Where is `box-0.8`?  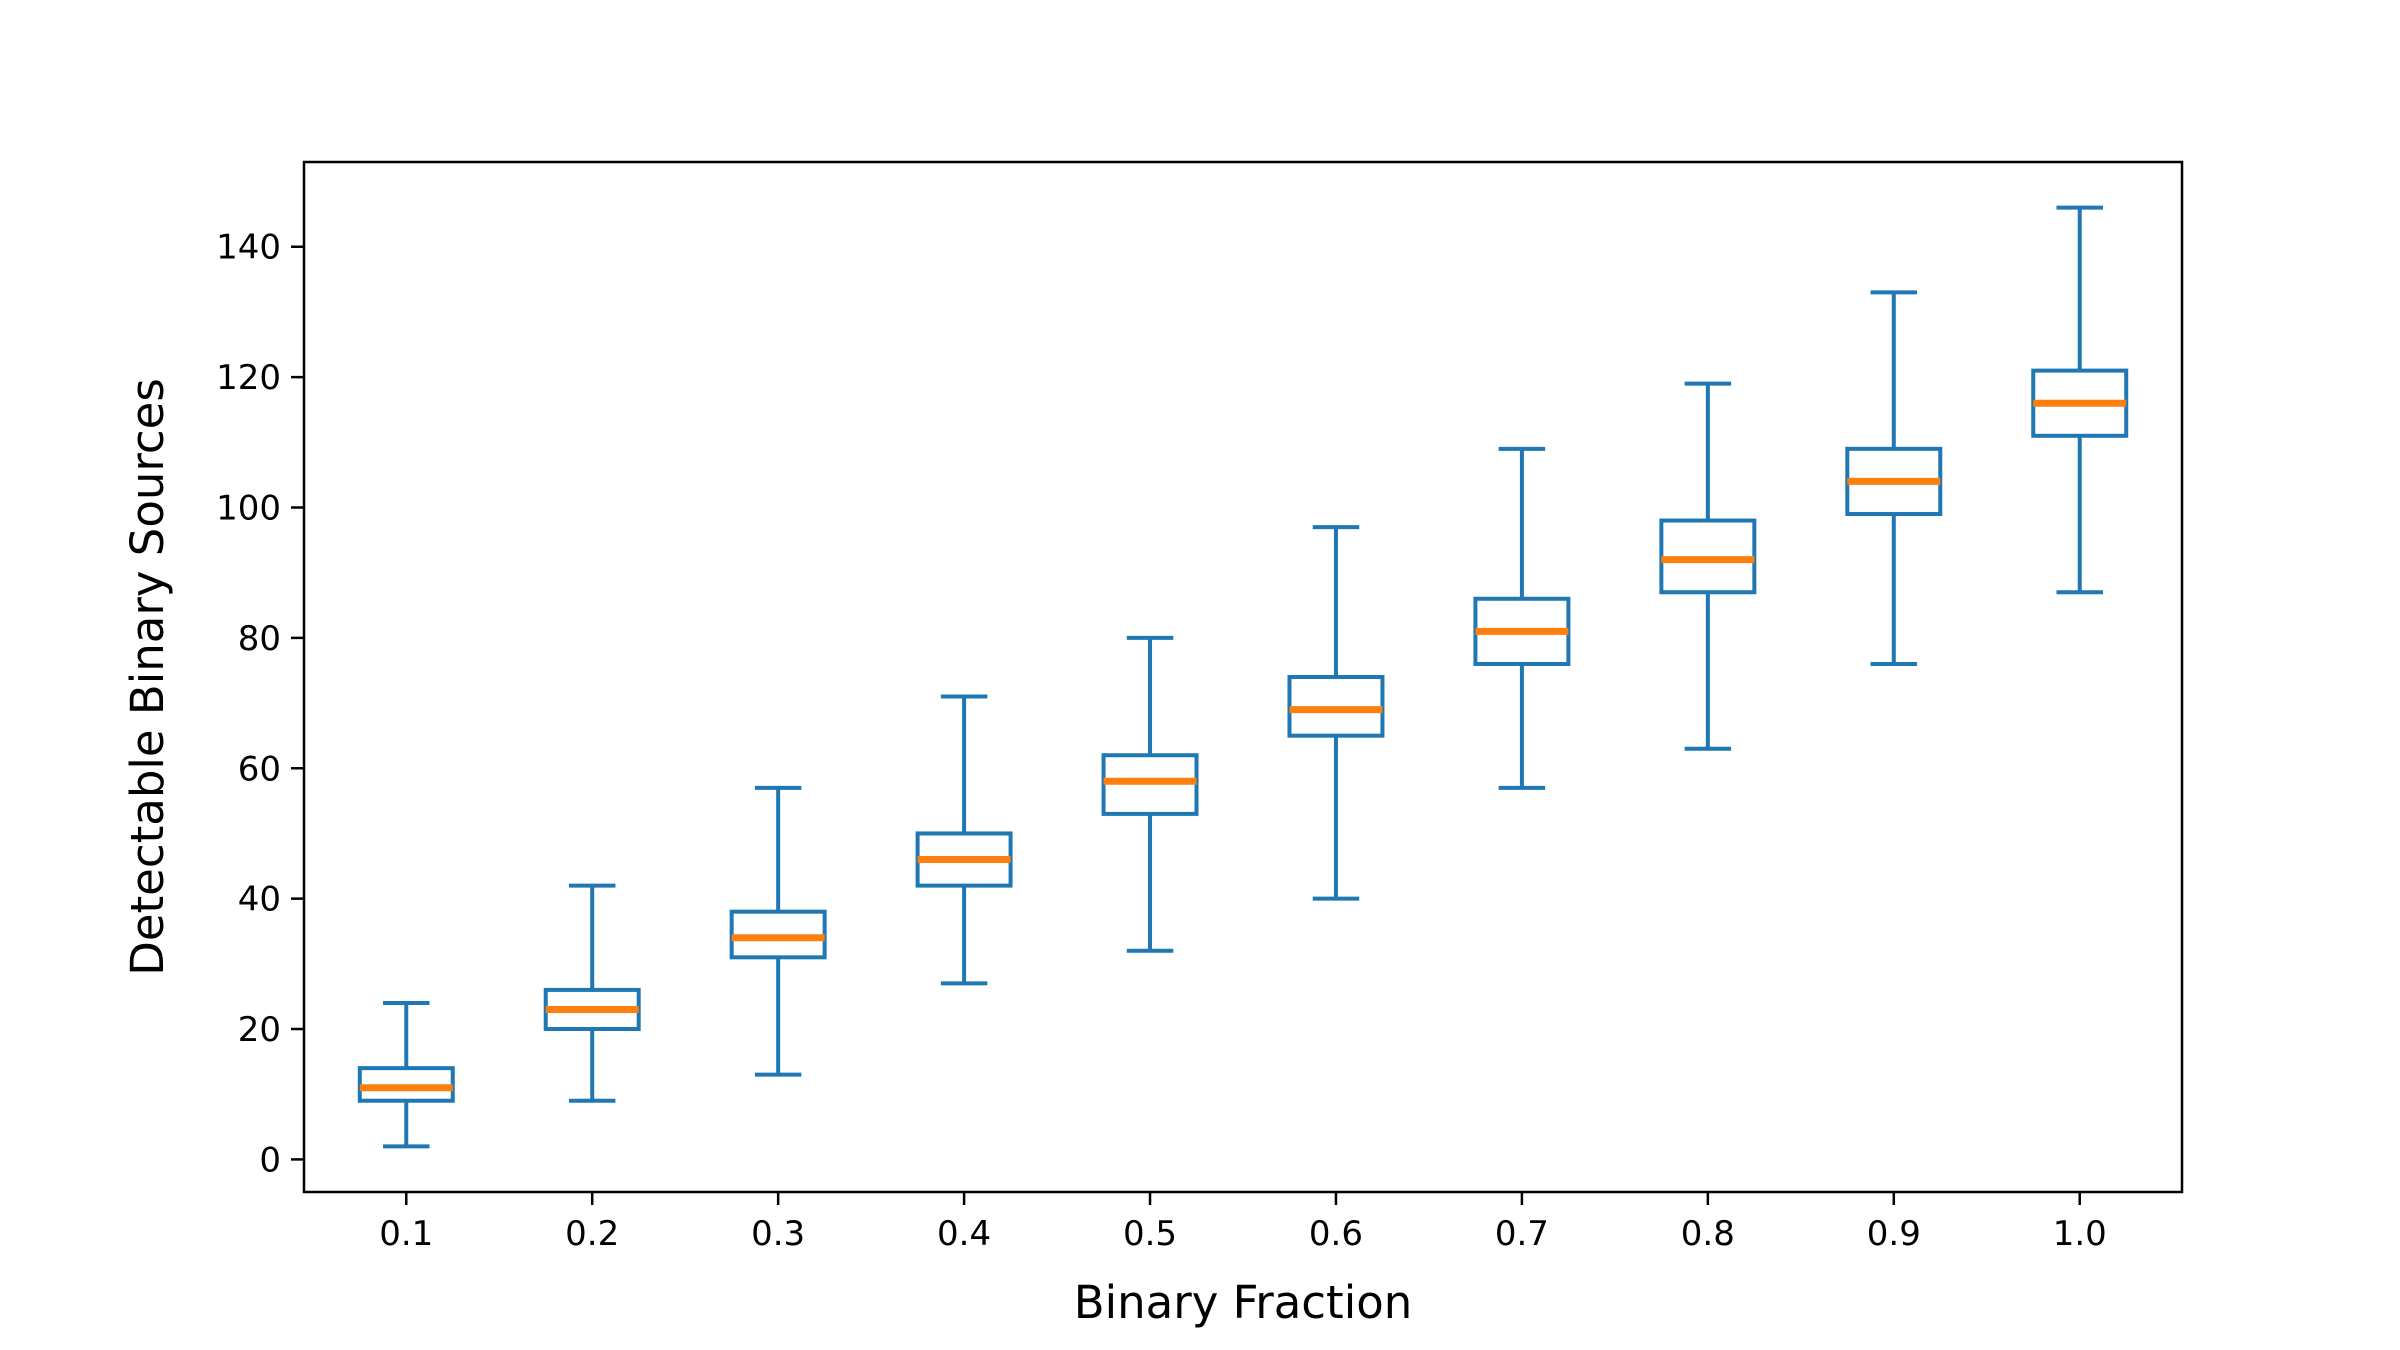 box-0.8 is located at coordinates (1708, 566).